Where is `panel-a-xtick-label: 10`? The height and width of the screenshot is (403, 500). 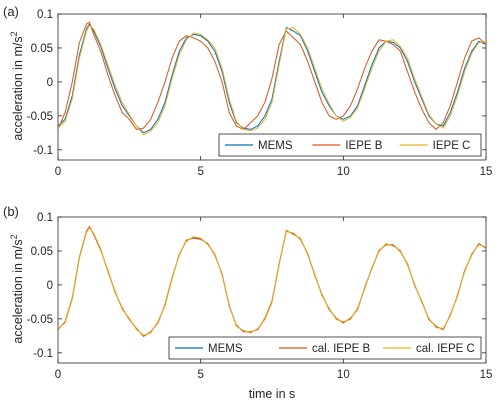
panel-a-xtick-label: 10 is located at coordinates (343, 172).